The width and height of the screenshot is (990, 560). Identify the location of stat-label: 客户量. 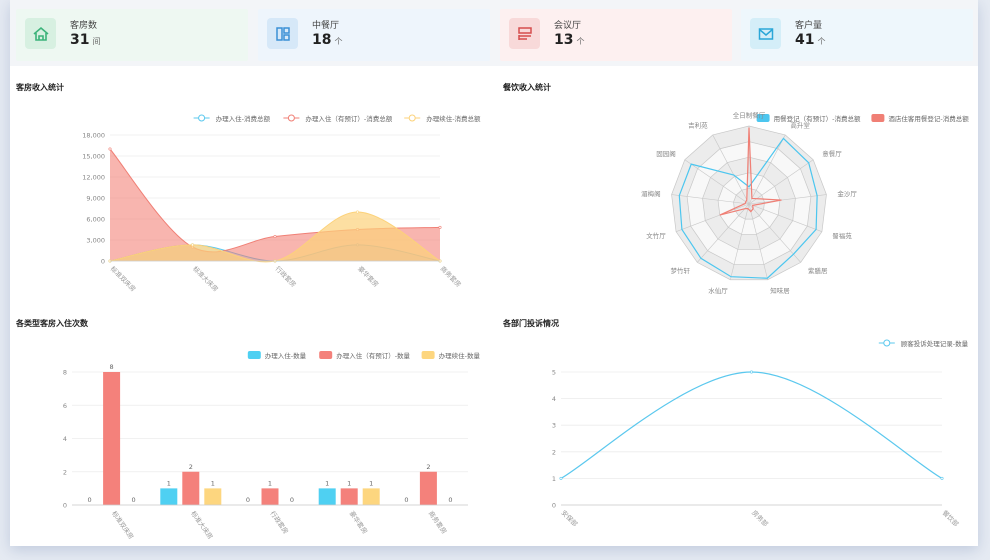
(809, 26).